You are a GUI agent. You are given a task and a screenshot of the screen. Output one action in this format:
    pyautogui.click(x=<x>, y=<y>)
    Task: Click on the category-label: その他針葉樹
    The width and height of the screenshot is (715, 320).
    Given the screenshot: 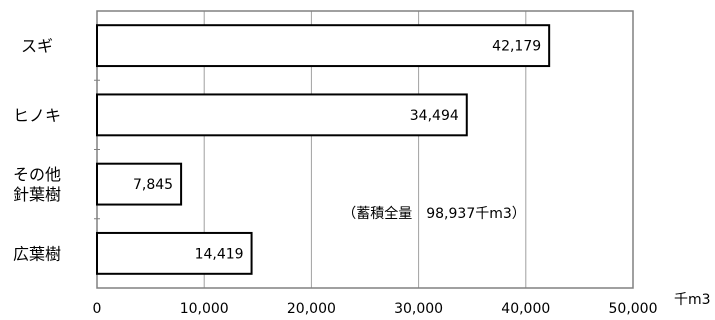 What is the action you would take?
    pyautogui.click(x=37, y=184)
    